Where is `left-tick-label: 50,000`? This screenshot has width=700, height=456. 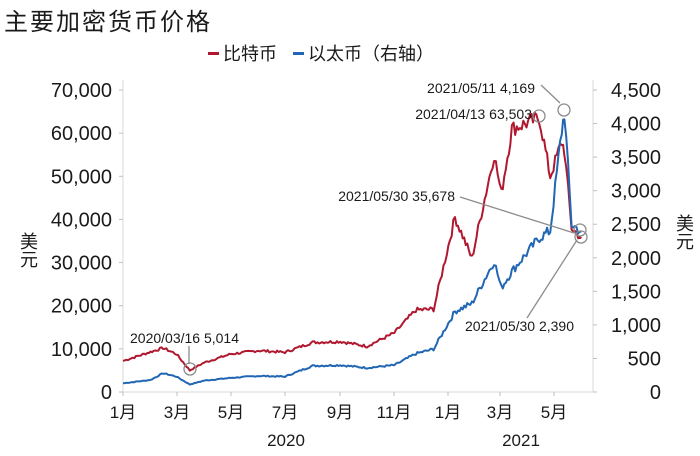 left-tick-label: 50,000 is located at coordinates (81, 177).